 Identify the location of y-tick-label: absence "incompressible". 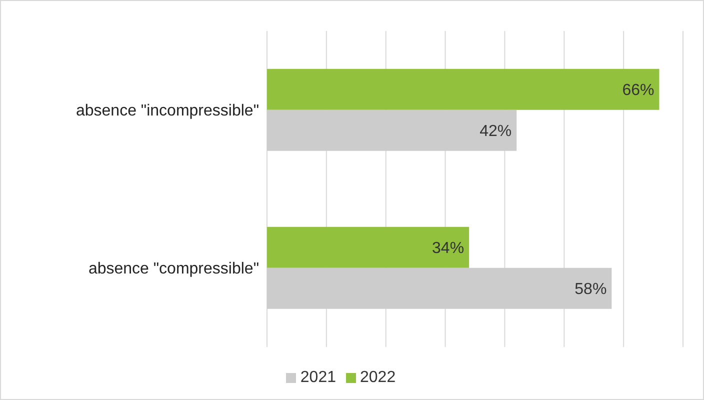
(167, 111).